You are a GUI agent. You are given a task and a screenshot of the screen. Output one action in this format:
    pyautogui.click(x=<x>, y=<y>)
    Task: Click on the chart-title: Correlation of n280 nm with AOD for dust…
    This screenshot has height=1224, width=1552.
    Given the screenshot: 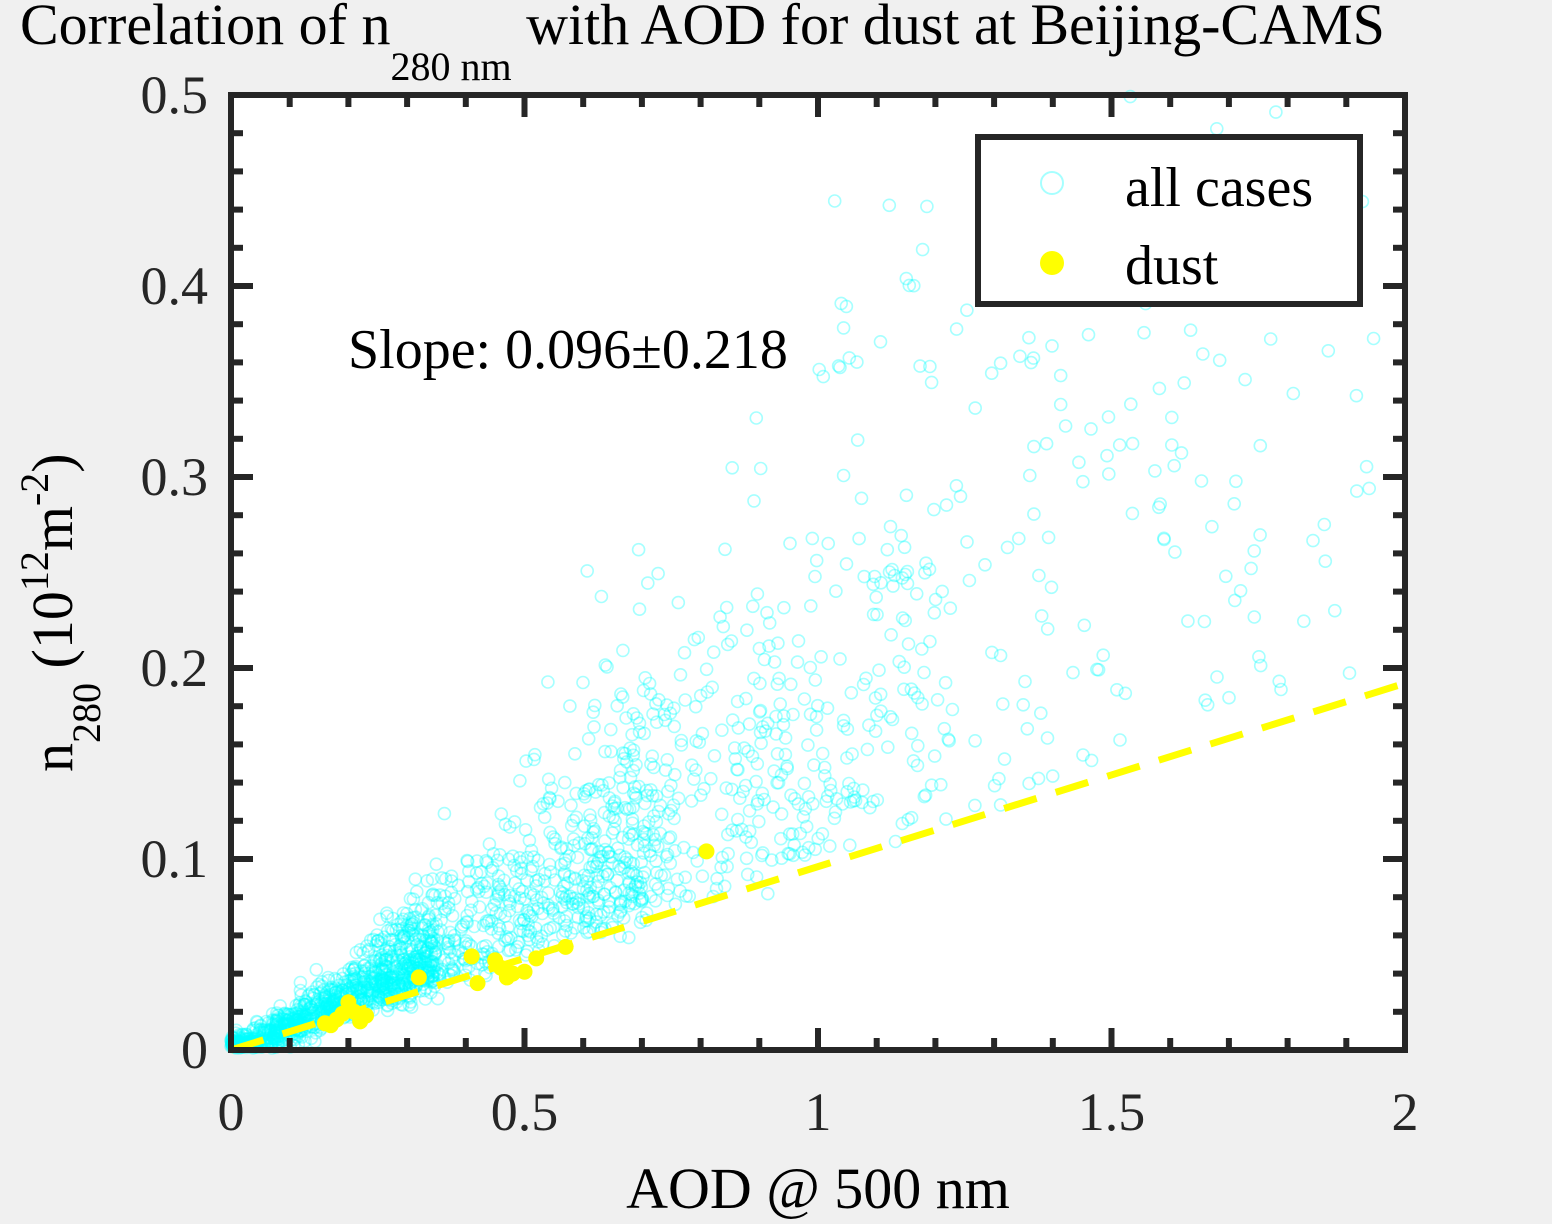 What is the action you would take?
    pyautogui.click(x=702, y=44)
    